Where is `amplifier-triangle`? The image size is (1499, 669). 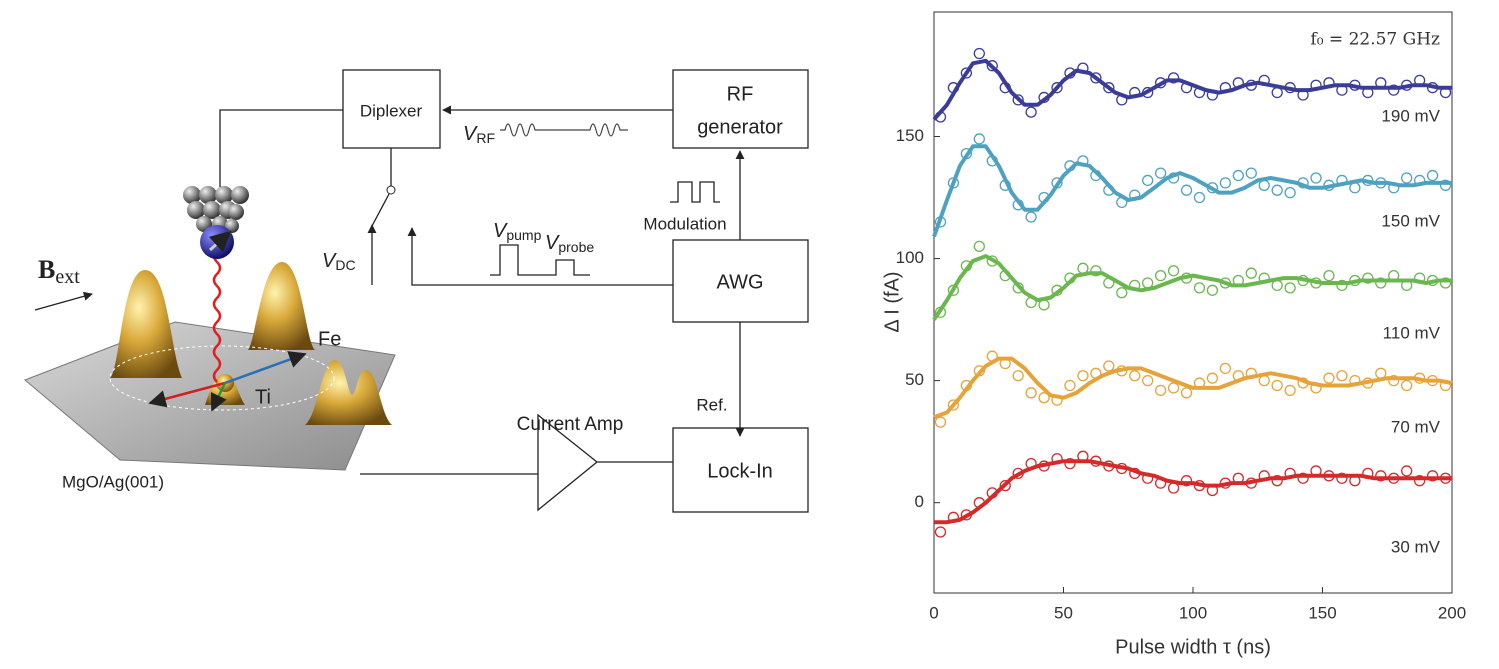
amplifier-triangle is located at coordinates (568, 462).